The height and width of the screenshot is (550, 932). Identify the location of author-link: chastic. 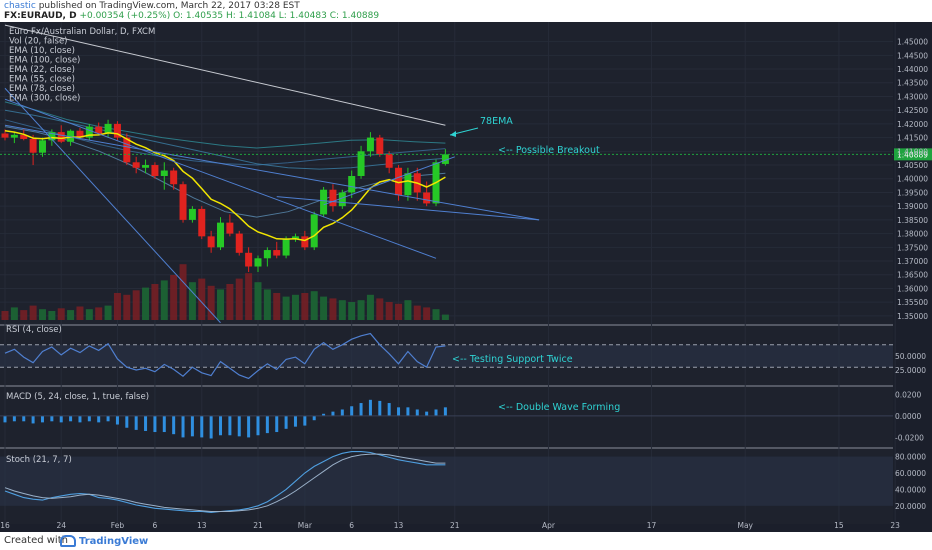
(20, 6).